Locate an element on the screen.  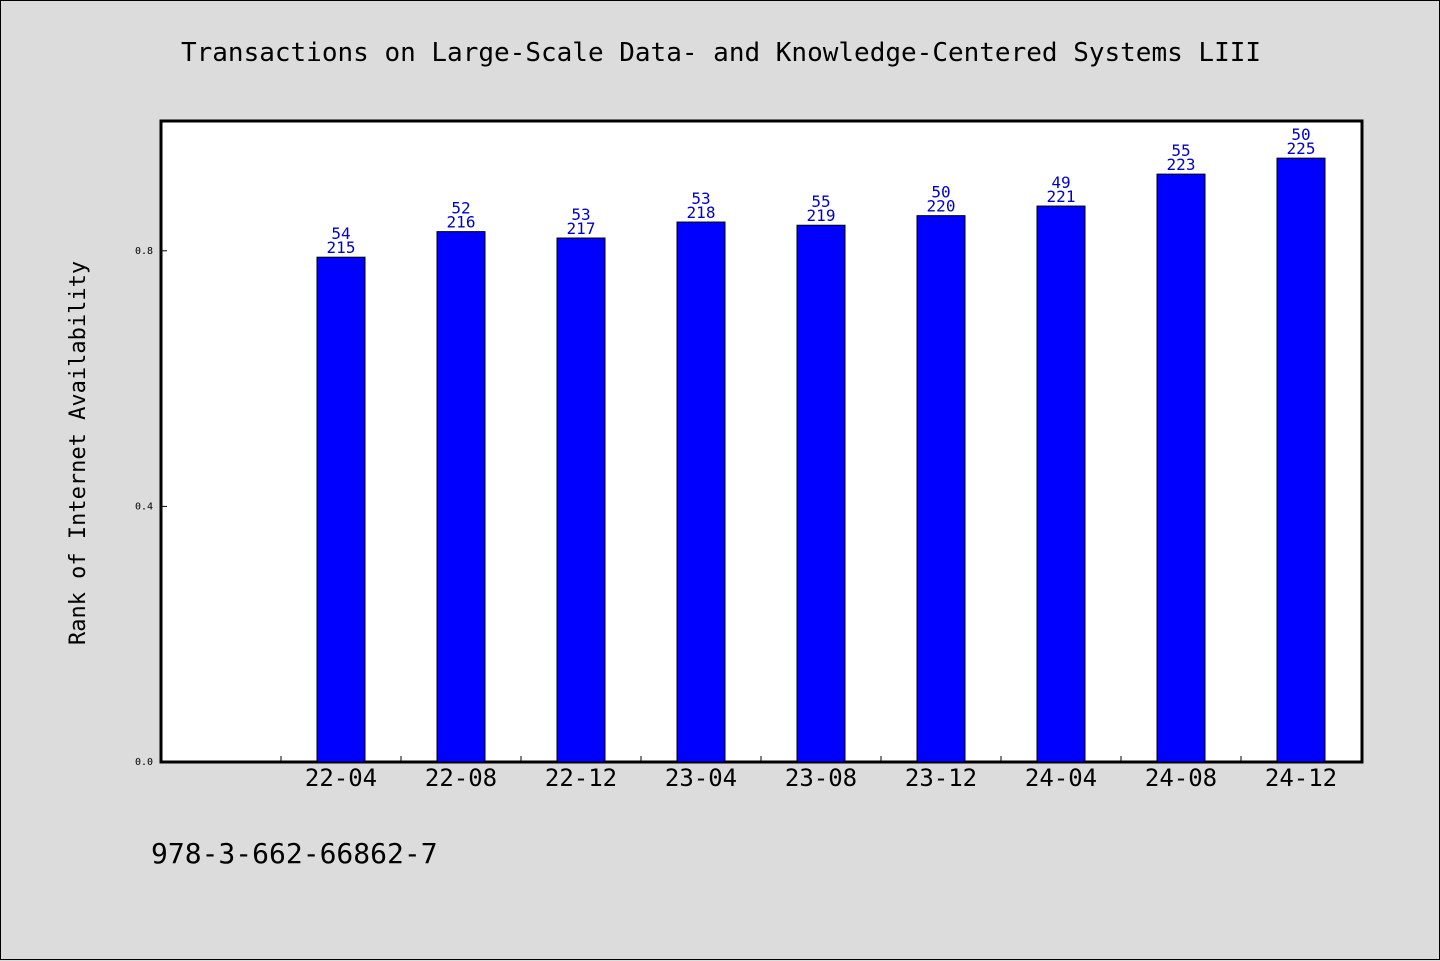
bar-data-label: 54 is located at coordinates (340, 233).